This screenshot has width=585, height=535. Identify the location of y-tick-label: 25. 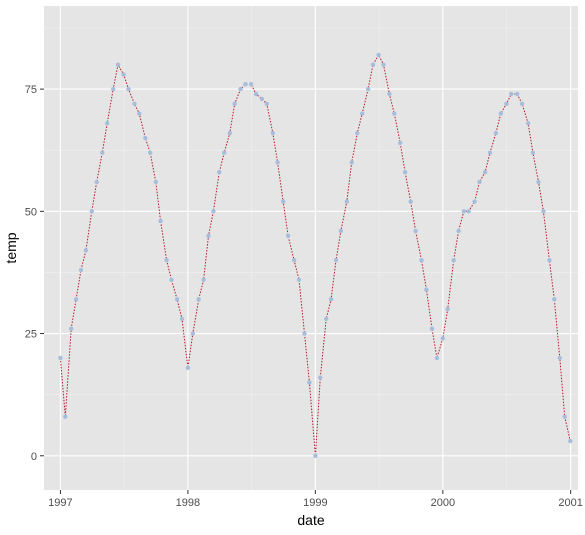
(31, 335).